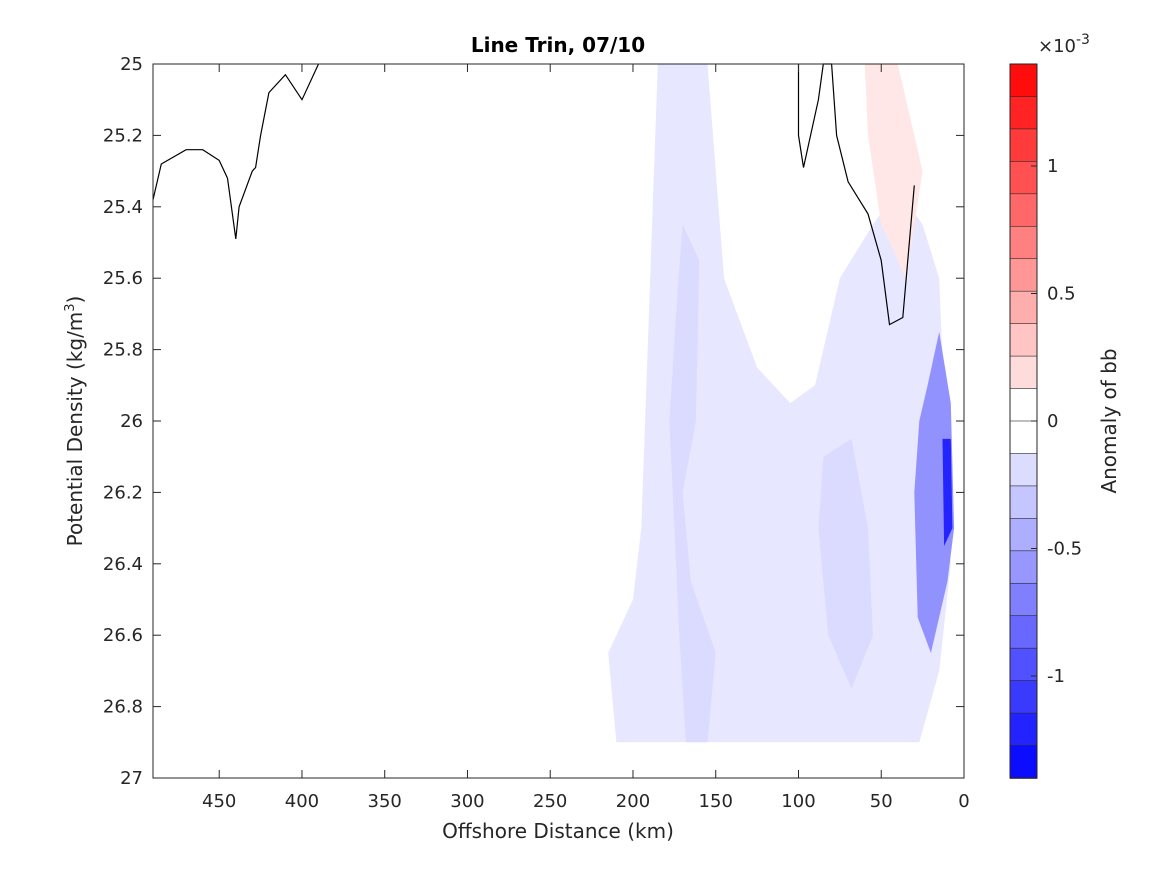  Describe the element at coordinates (123, 492) in the screenshot. I see `y-tick-label: 26.2` at that location.